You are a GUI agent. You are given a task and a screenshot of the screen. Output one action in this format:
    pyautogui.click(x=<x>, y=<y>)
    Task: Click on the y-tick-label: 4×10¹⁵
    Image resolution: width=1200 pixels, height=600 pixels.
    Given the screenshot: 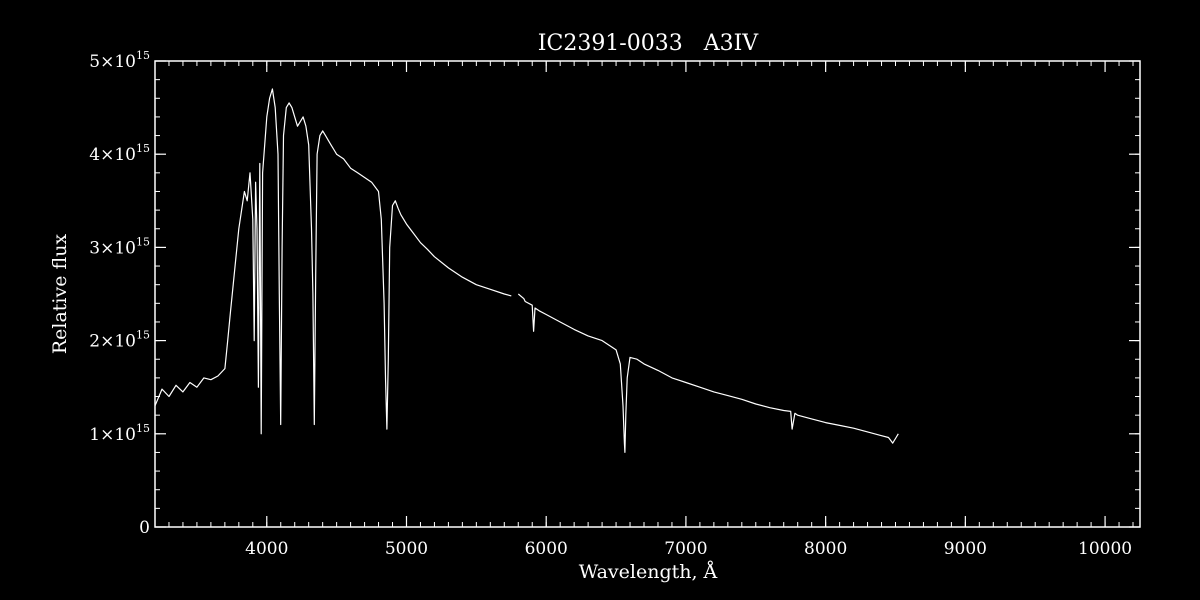 What is the action you would take?
    pyautogui.click(x=119, y=153)
    